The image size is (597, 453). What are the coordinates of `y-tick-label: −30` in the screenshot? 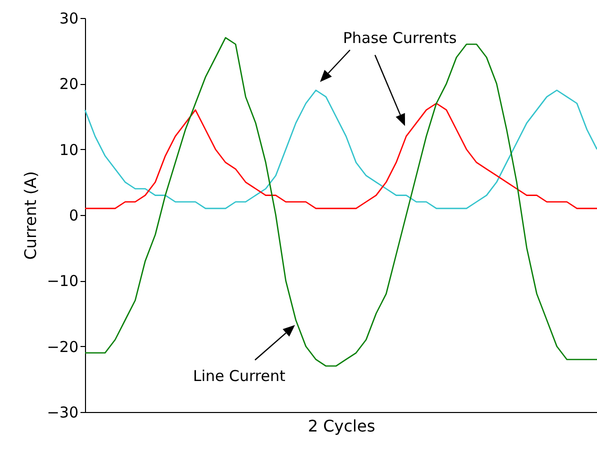 It's located at (62, 413).